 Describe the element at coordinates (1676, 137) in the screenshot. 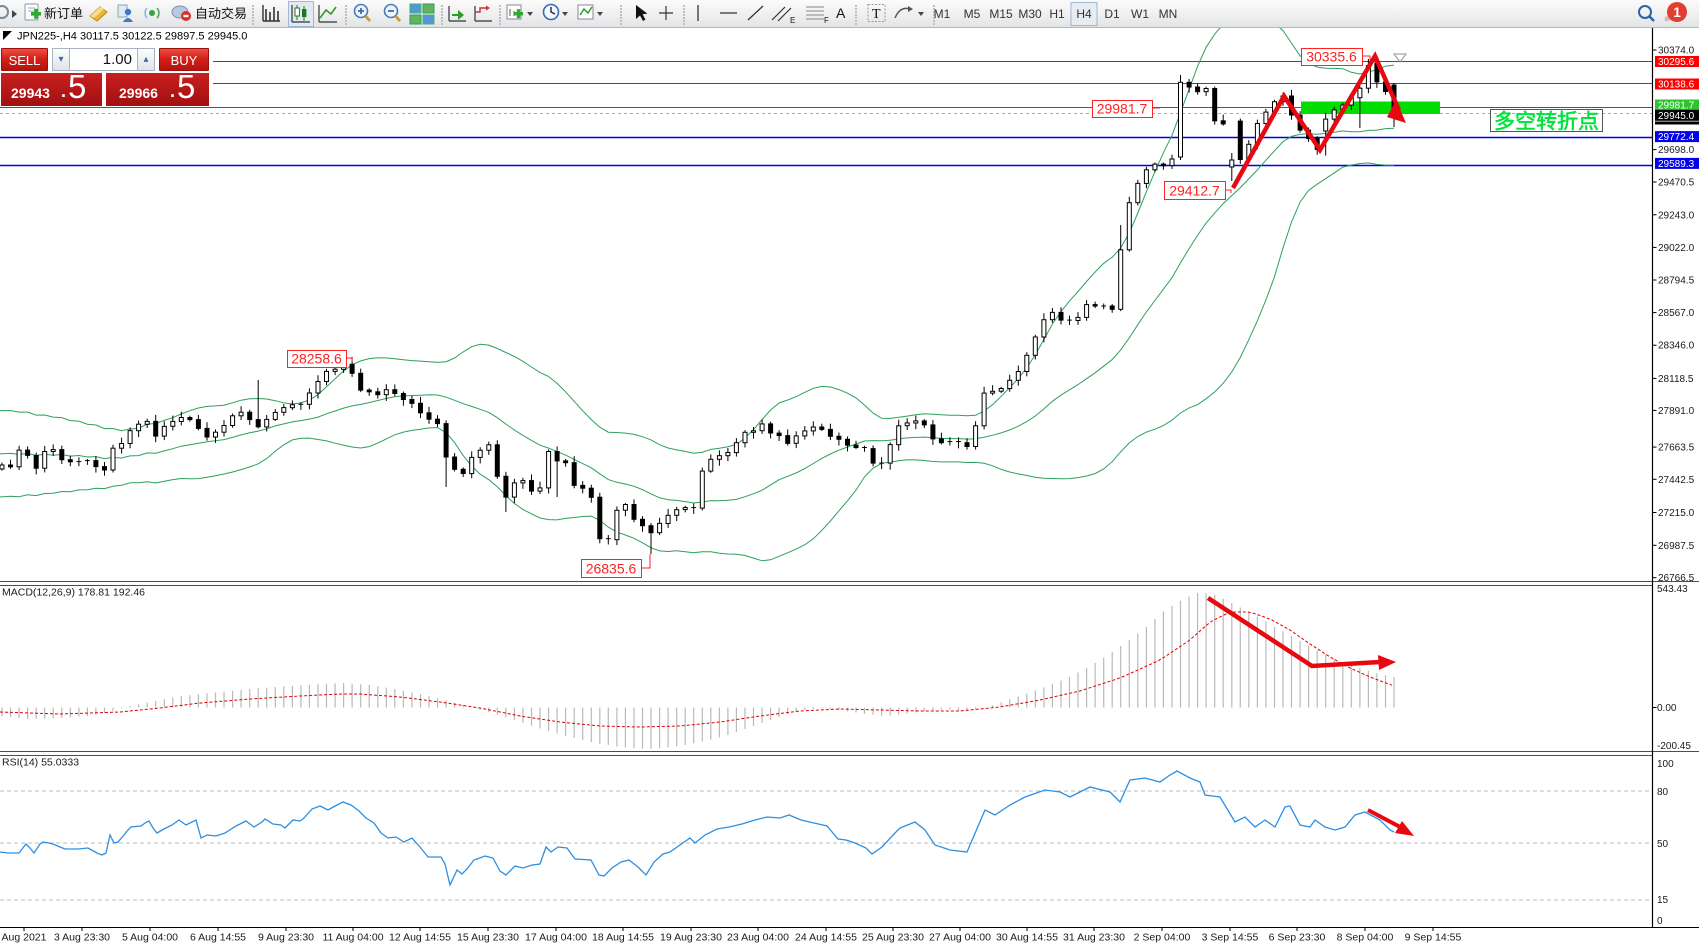

I see `svg-text: 29772.4` at that location.